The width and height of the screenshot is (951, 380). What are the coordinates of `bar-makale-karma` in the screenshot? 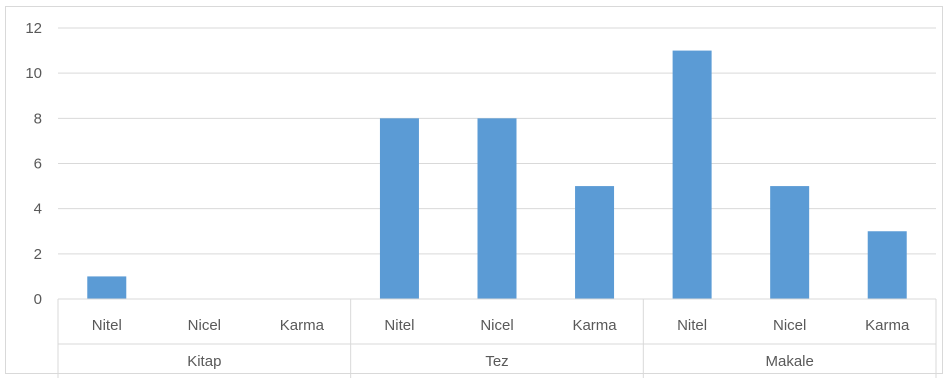 It's located at (887, 265).